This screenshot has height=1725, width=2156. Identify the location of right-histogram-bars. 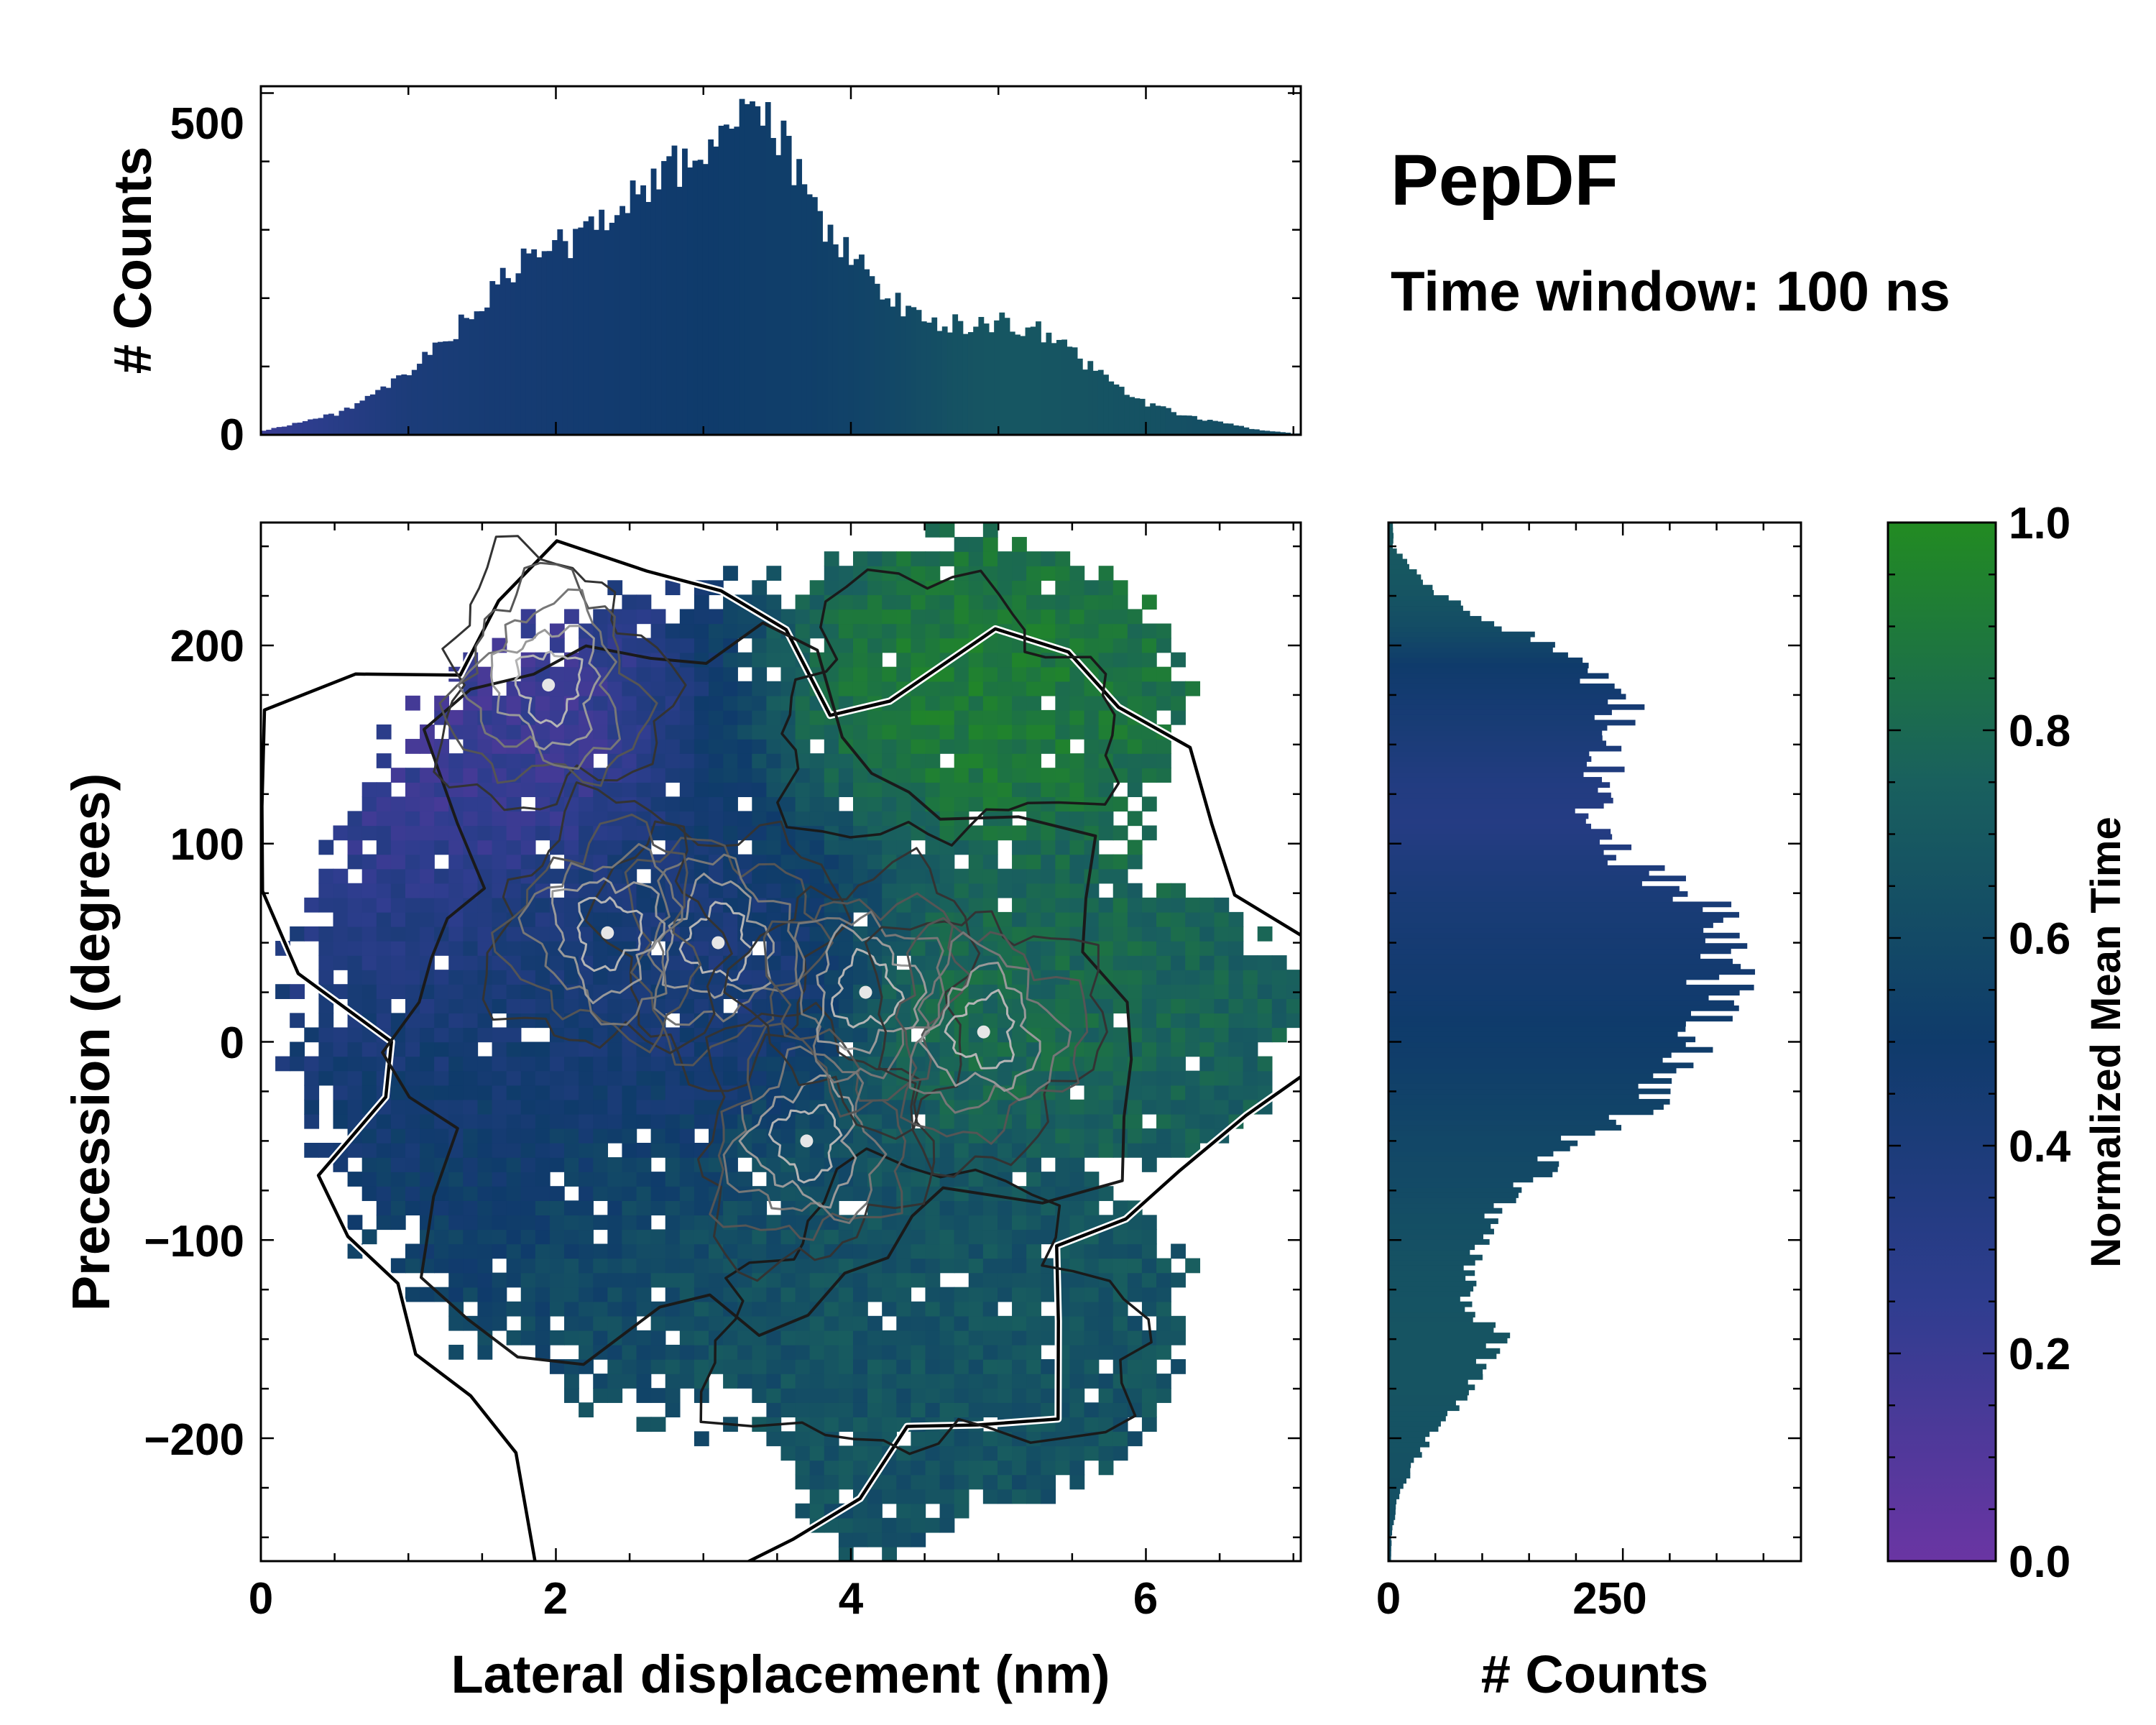
(1572, 1042).